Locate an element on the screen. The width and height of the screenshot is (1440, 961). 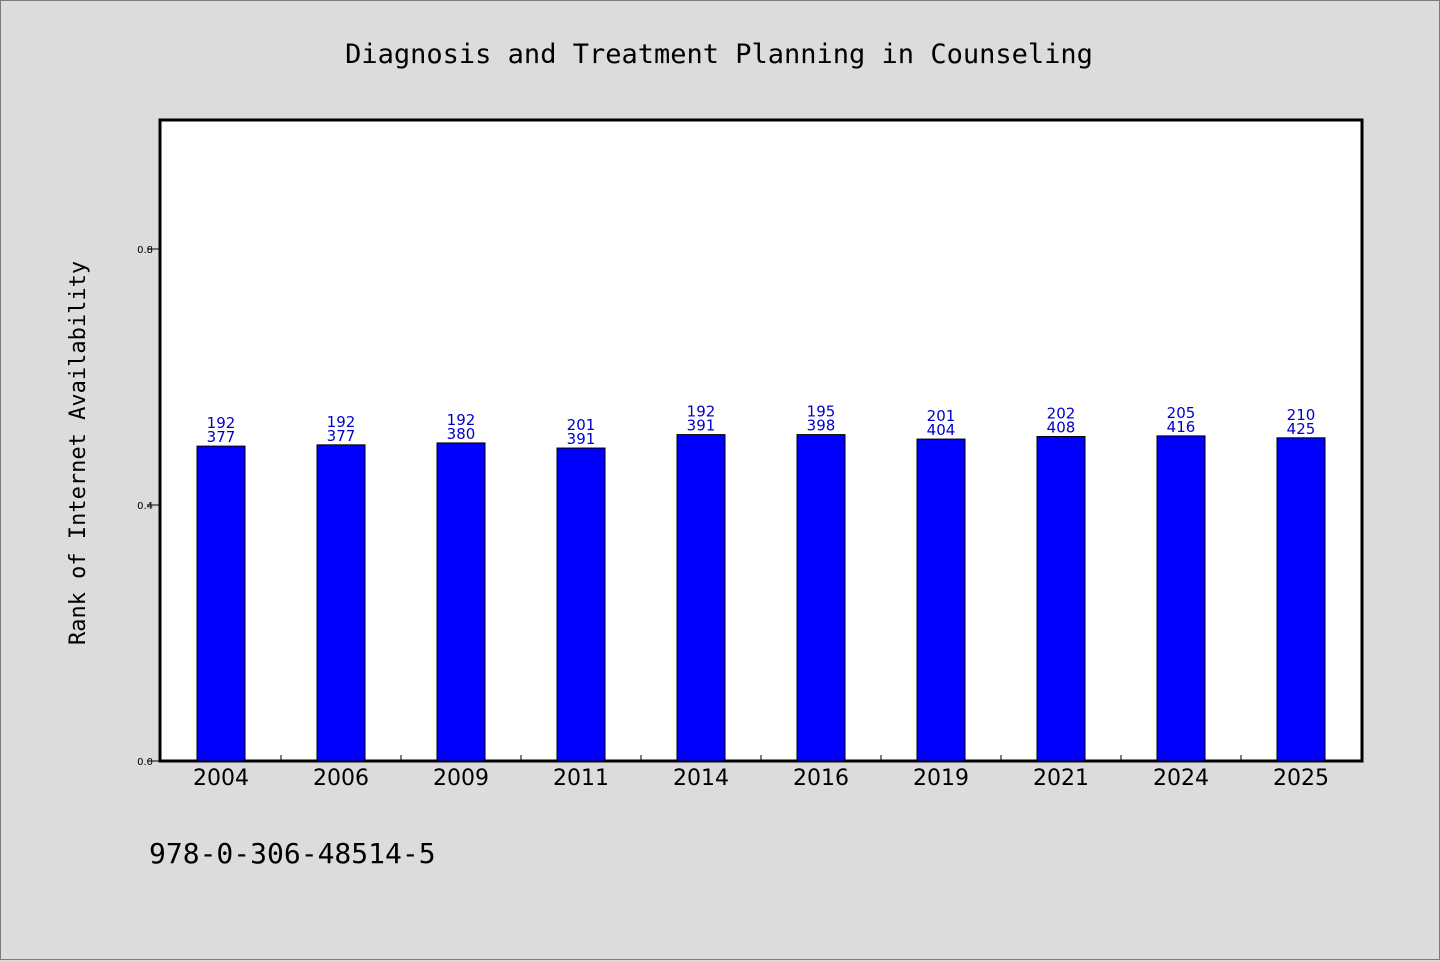
y-tick-label: 0.0 is located at coordinates (145, 762).